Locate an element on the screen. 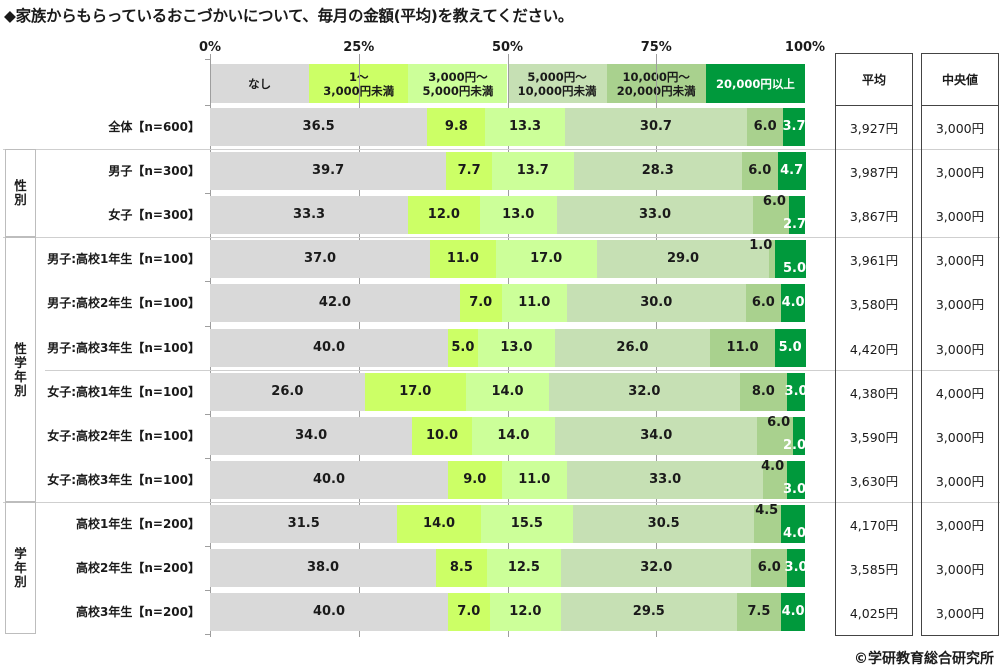 The image size is (1000, 671). bar-value-label: 37.0 is located at coordinates (320, 258).